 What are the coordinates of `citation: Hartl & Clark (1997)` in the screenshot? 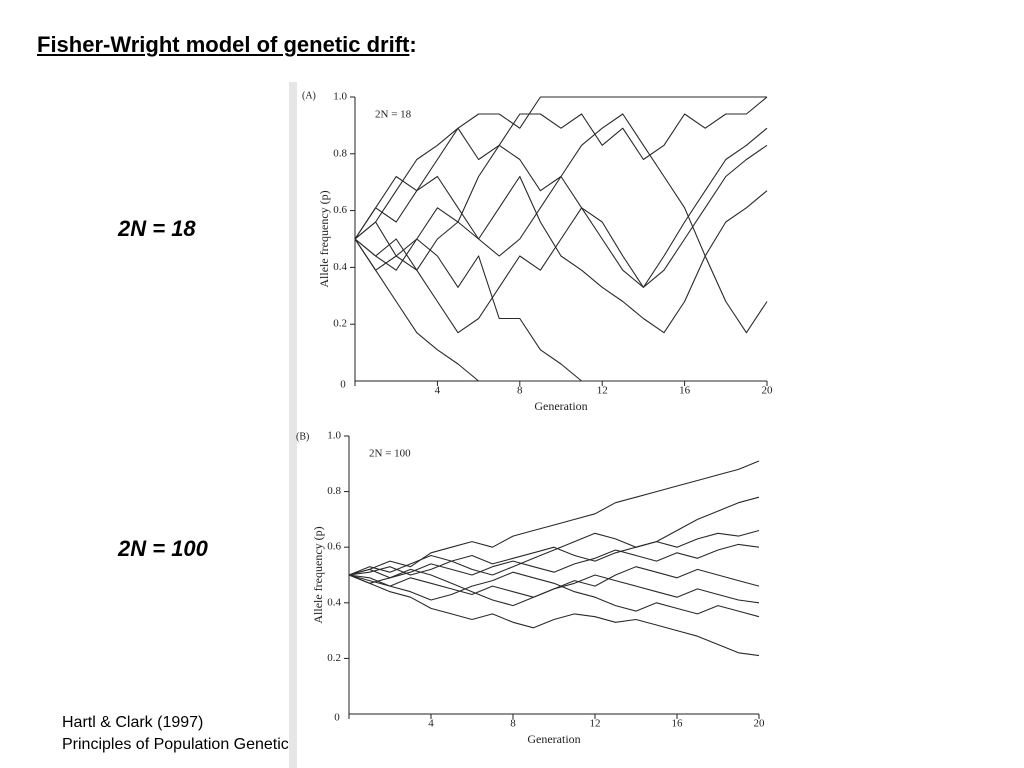 It's located at (133, 722).